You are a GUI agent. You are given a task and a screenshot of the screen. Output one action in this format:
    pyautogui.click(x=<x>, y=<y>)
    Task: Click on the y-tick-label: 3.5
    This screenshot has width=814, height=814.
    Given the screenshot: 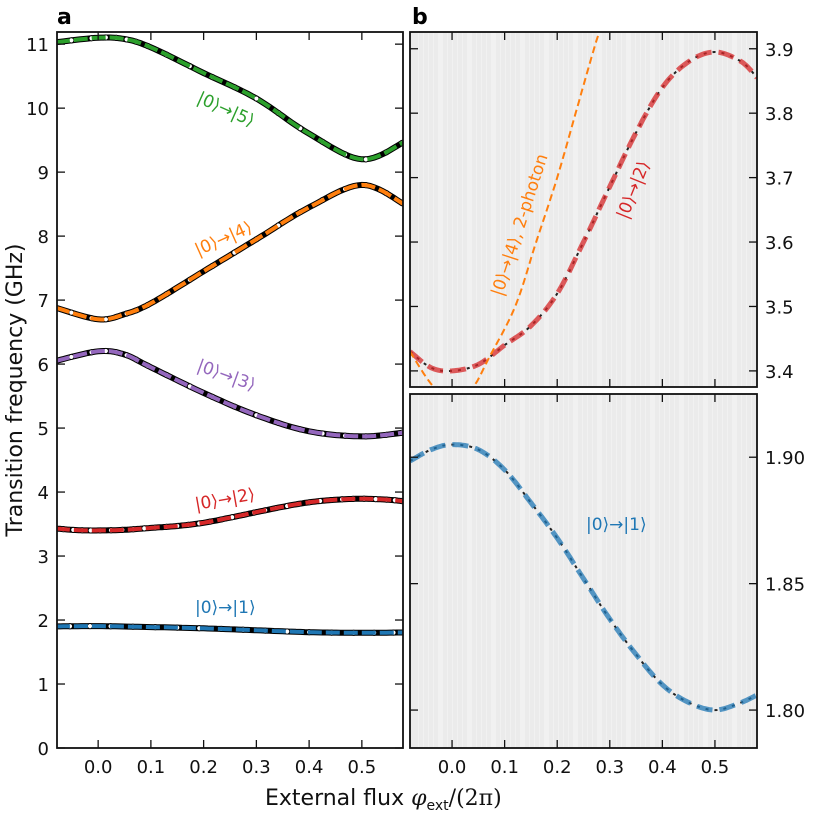 What is the action you would take?
    pyautogui.click(x=779, y=307)
    